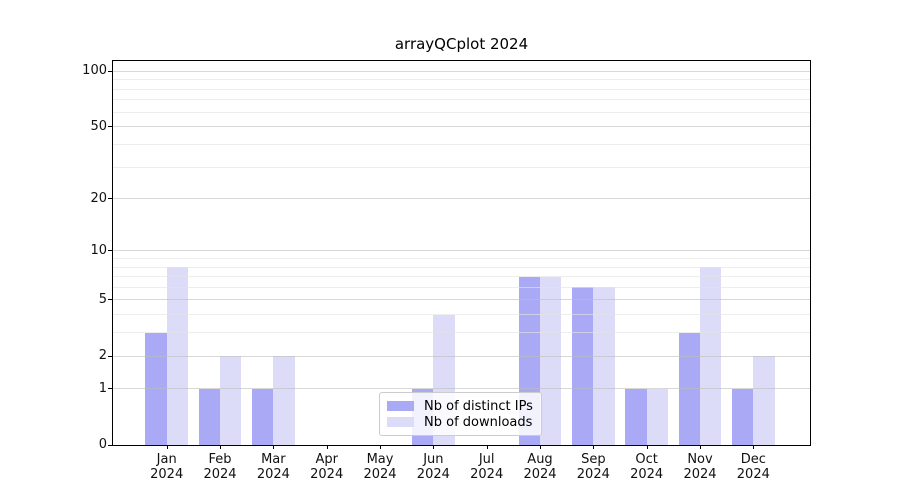  I want to click on x-tick-label-sep: Sep 2024, so click(593, 467).